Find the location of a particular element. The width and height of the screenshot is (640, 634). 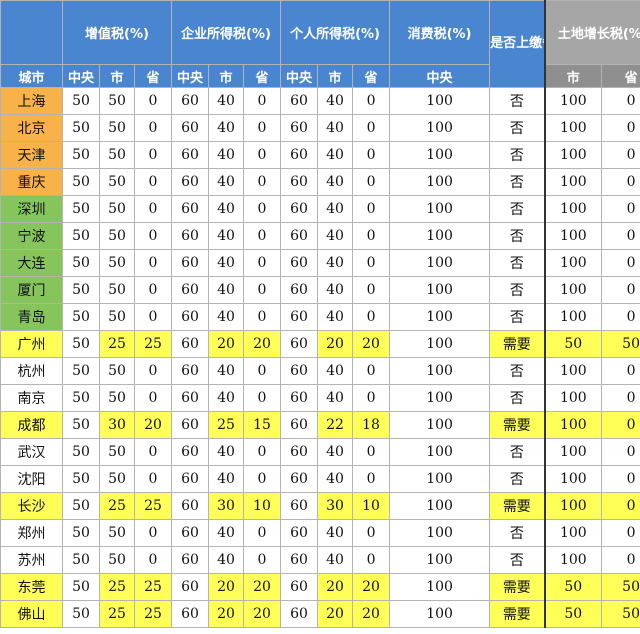

corp-province-cell: 15 is located at coordinates (262, 425).